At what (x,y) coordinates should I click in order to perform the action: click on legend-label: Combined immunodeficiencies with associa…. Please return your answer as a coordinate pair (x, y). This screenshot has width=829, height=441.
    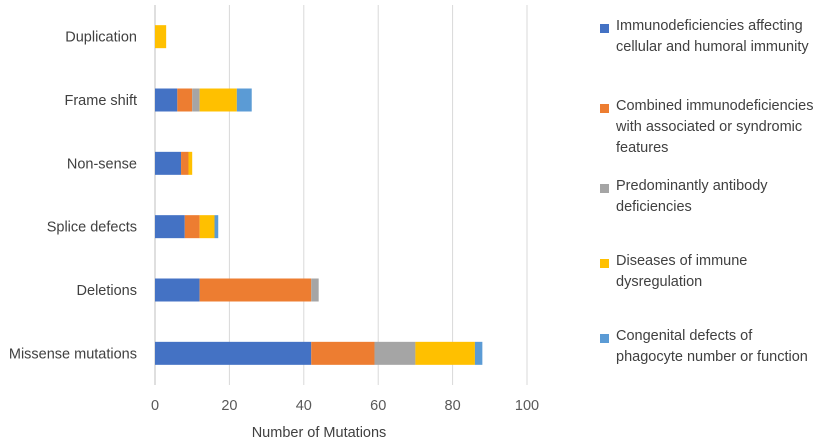
    Looking at the image, I should click on (715, 127).